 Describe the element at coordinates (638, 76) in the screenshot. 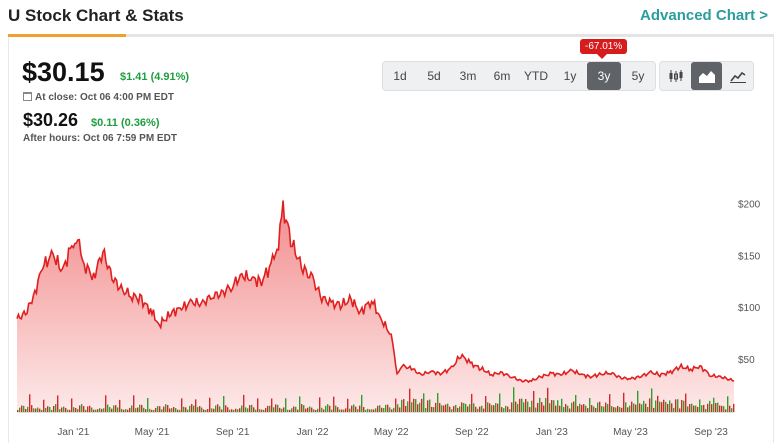

I see `range-5y: 5y` at that location.